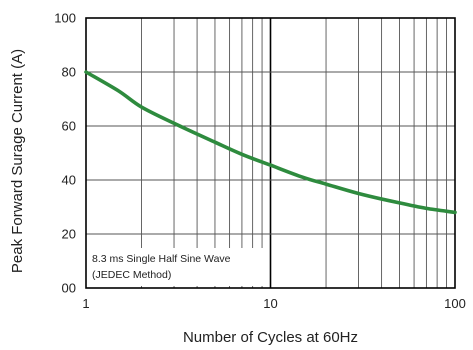 The width and height of the screenshot is (473, 350). What do you see at coordinates (270, 303) in the screenshot?
I see `x-tick-label: 10` at bounding box center [270, 303].